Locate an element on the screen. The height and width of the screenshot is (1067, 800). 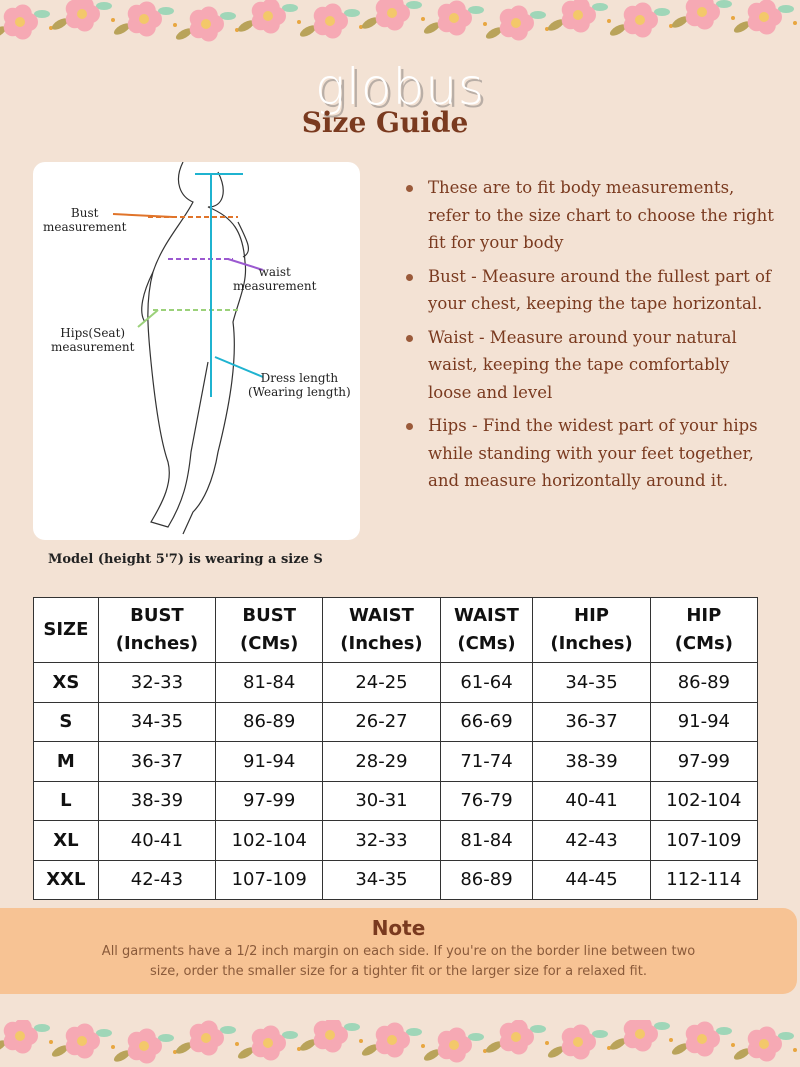
table-row: XXL 42-43 107-109 34-35 86-89 44-45 112-114 is located at coordinates (396, 879).